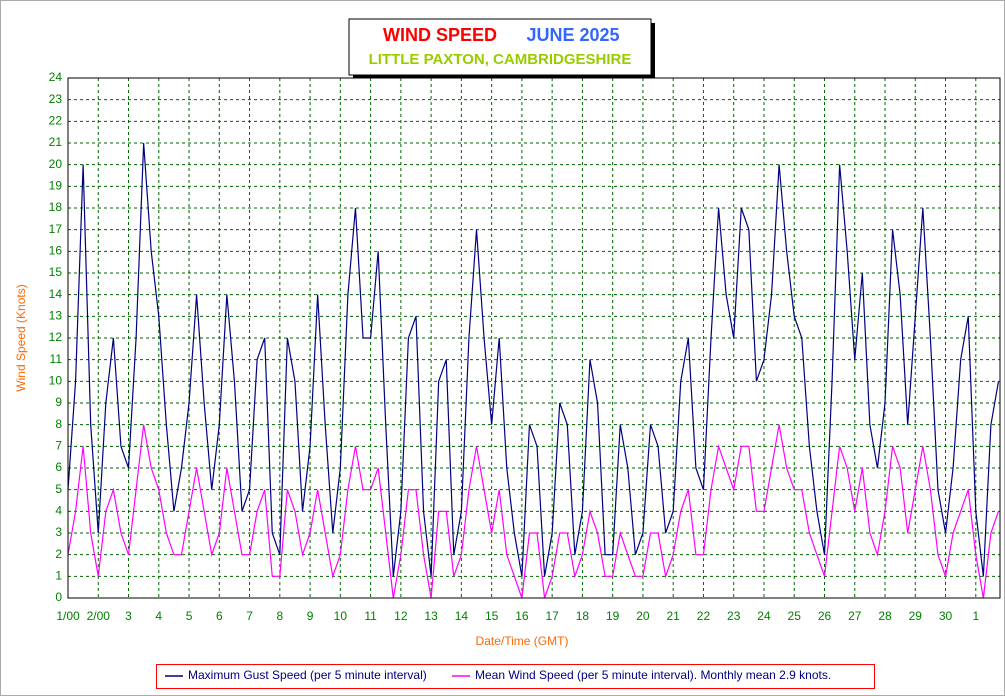 The image size is (1005, 696). What do you see at coordinates (613, 616) in the screenshot?
I see `x-tick-label: 19` at bounding box center [613, 616].